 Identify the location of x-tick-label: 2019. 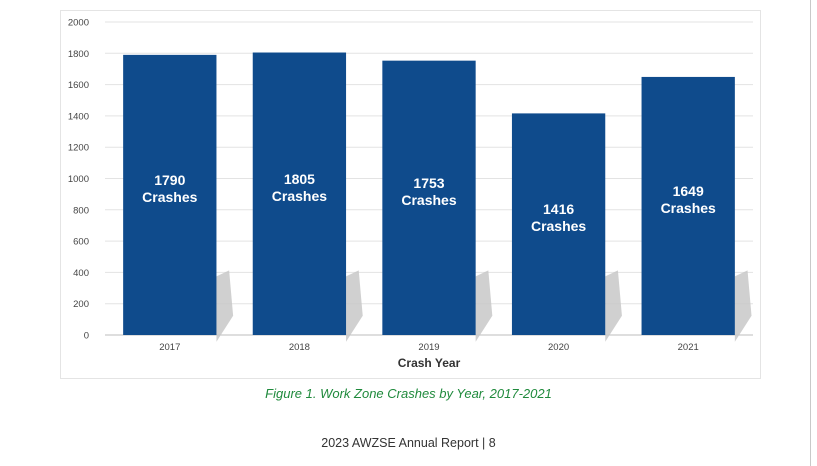
(428, 347).